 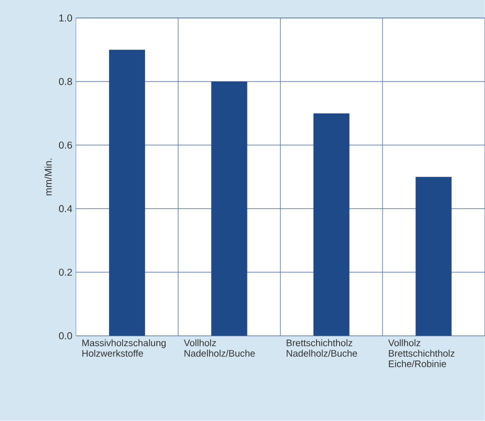 What do you see at coordinates (65, 145) in the screenshot?
I see `y-tick-label: 0.6` at bounding box center [65, 145].